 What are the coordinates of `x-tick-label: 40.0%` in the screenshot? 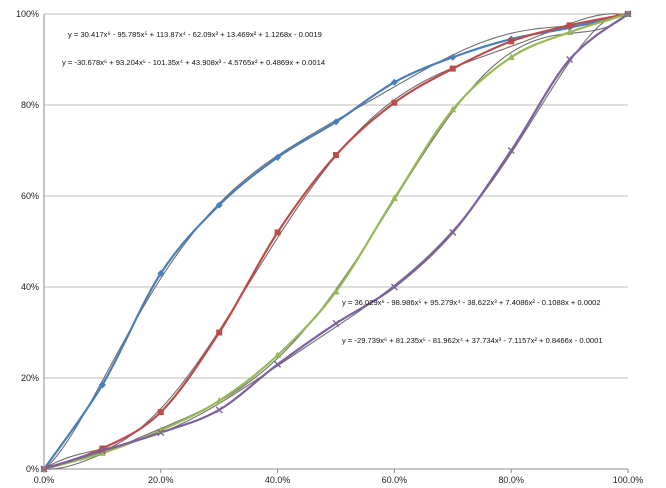 It's located at (278, 480).